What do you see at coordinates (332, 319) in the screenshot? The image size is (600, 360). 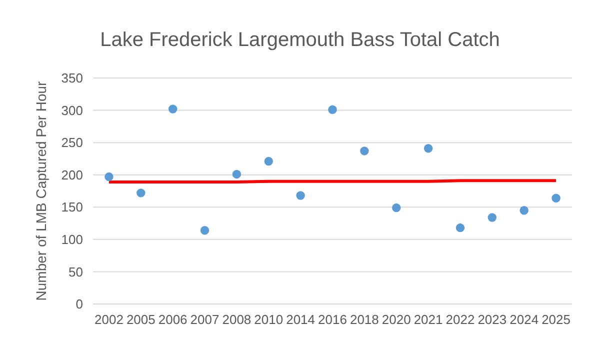 I see `x-tick-label: 2016` at bounding box center [332, 319].